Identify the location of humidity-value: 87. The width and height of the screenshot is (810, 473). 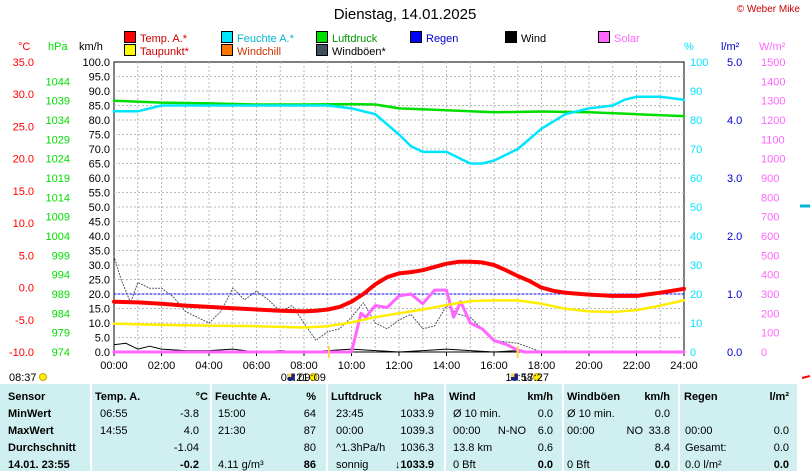
(309, 431).